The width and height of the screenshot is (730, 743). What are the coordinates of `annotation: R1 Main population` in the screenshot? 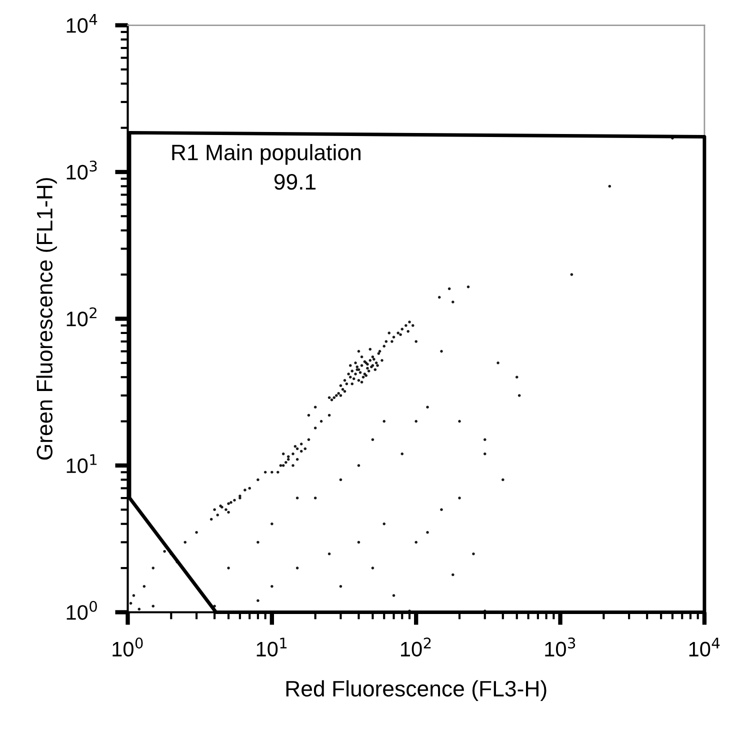 It's located at (266, 154).